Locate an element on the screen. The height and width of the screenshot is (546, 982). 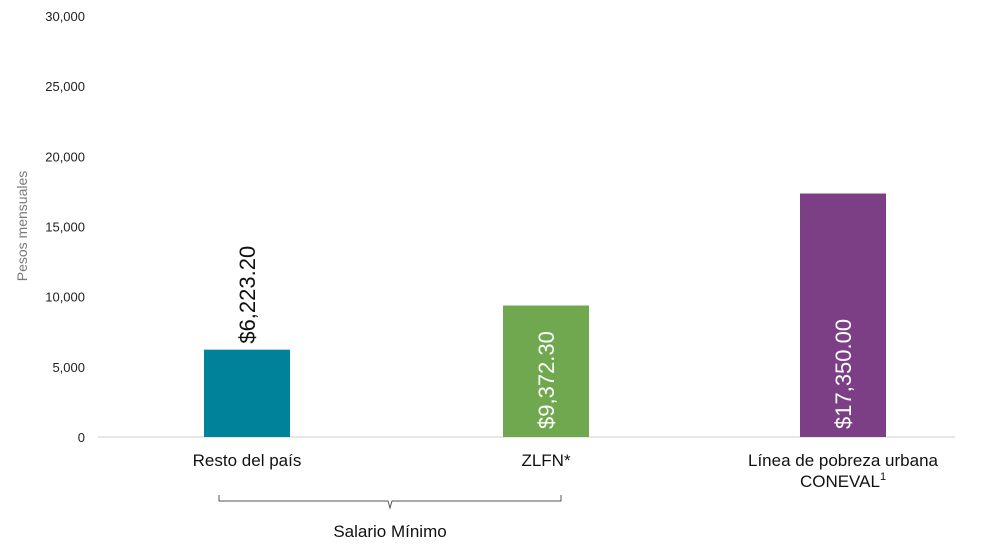
group-label: Salario Mínimo is located at coordinates (389, 531).